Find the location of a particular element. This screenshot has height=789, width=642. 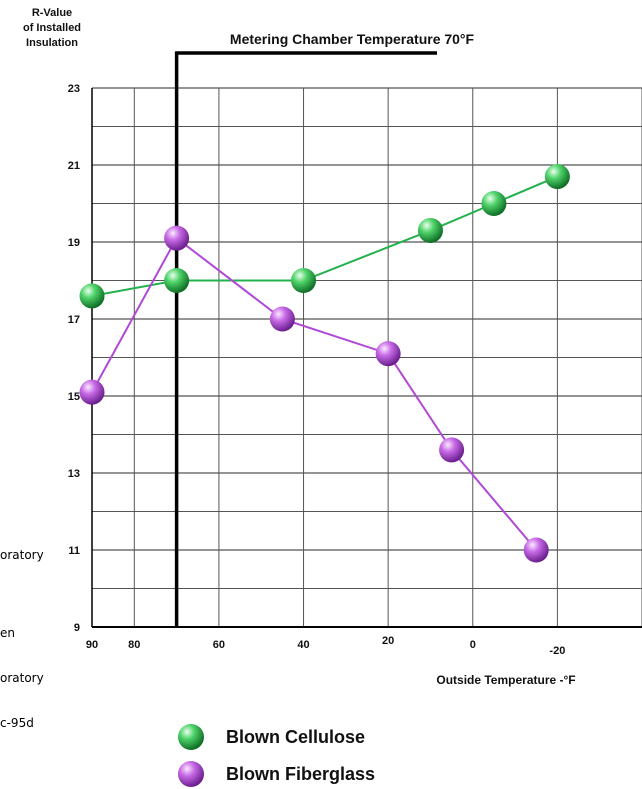

legend-item-fiberglass: Blown Fiberglass is located at coordinates (275, 774).